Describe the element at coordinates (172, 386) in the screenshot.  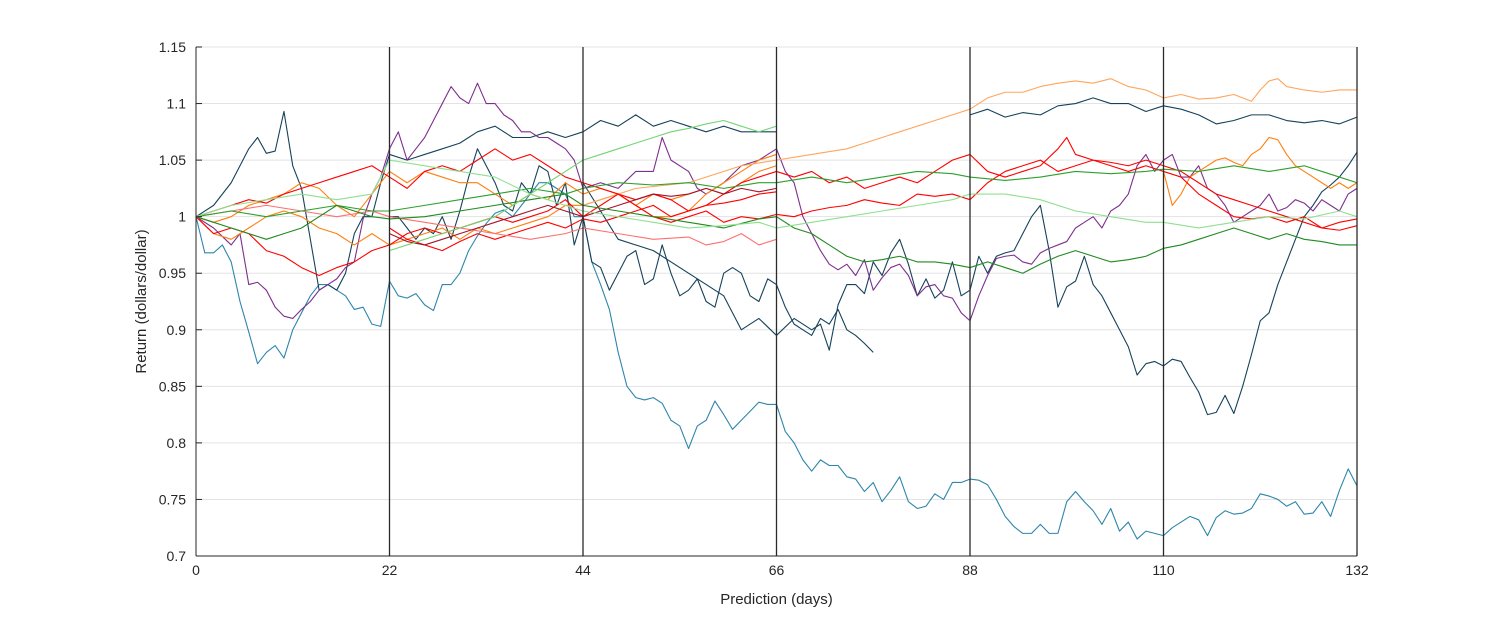
I see `y-tick-label: 0.85` at that location.